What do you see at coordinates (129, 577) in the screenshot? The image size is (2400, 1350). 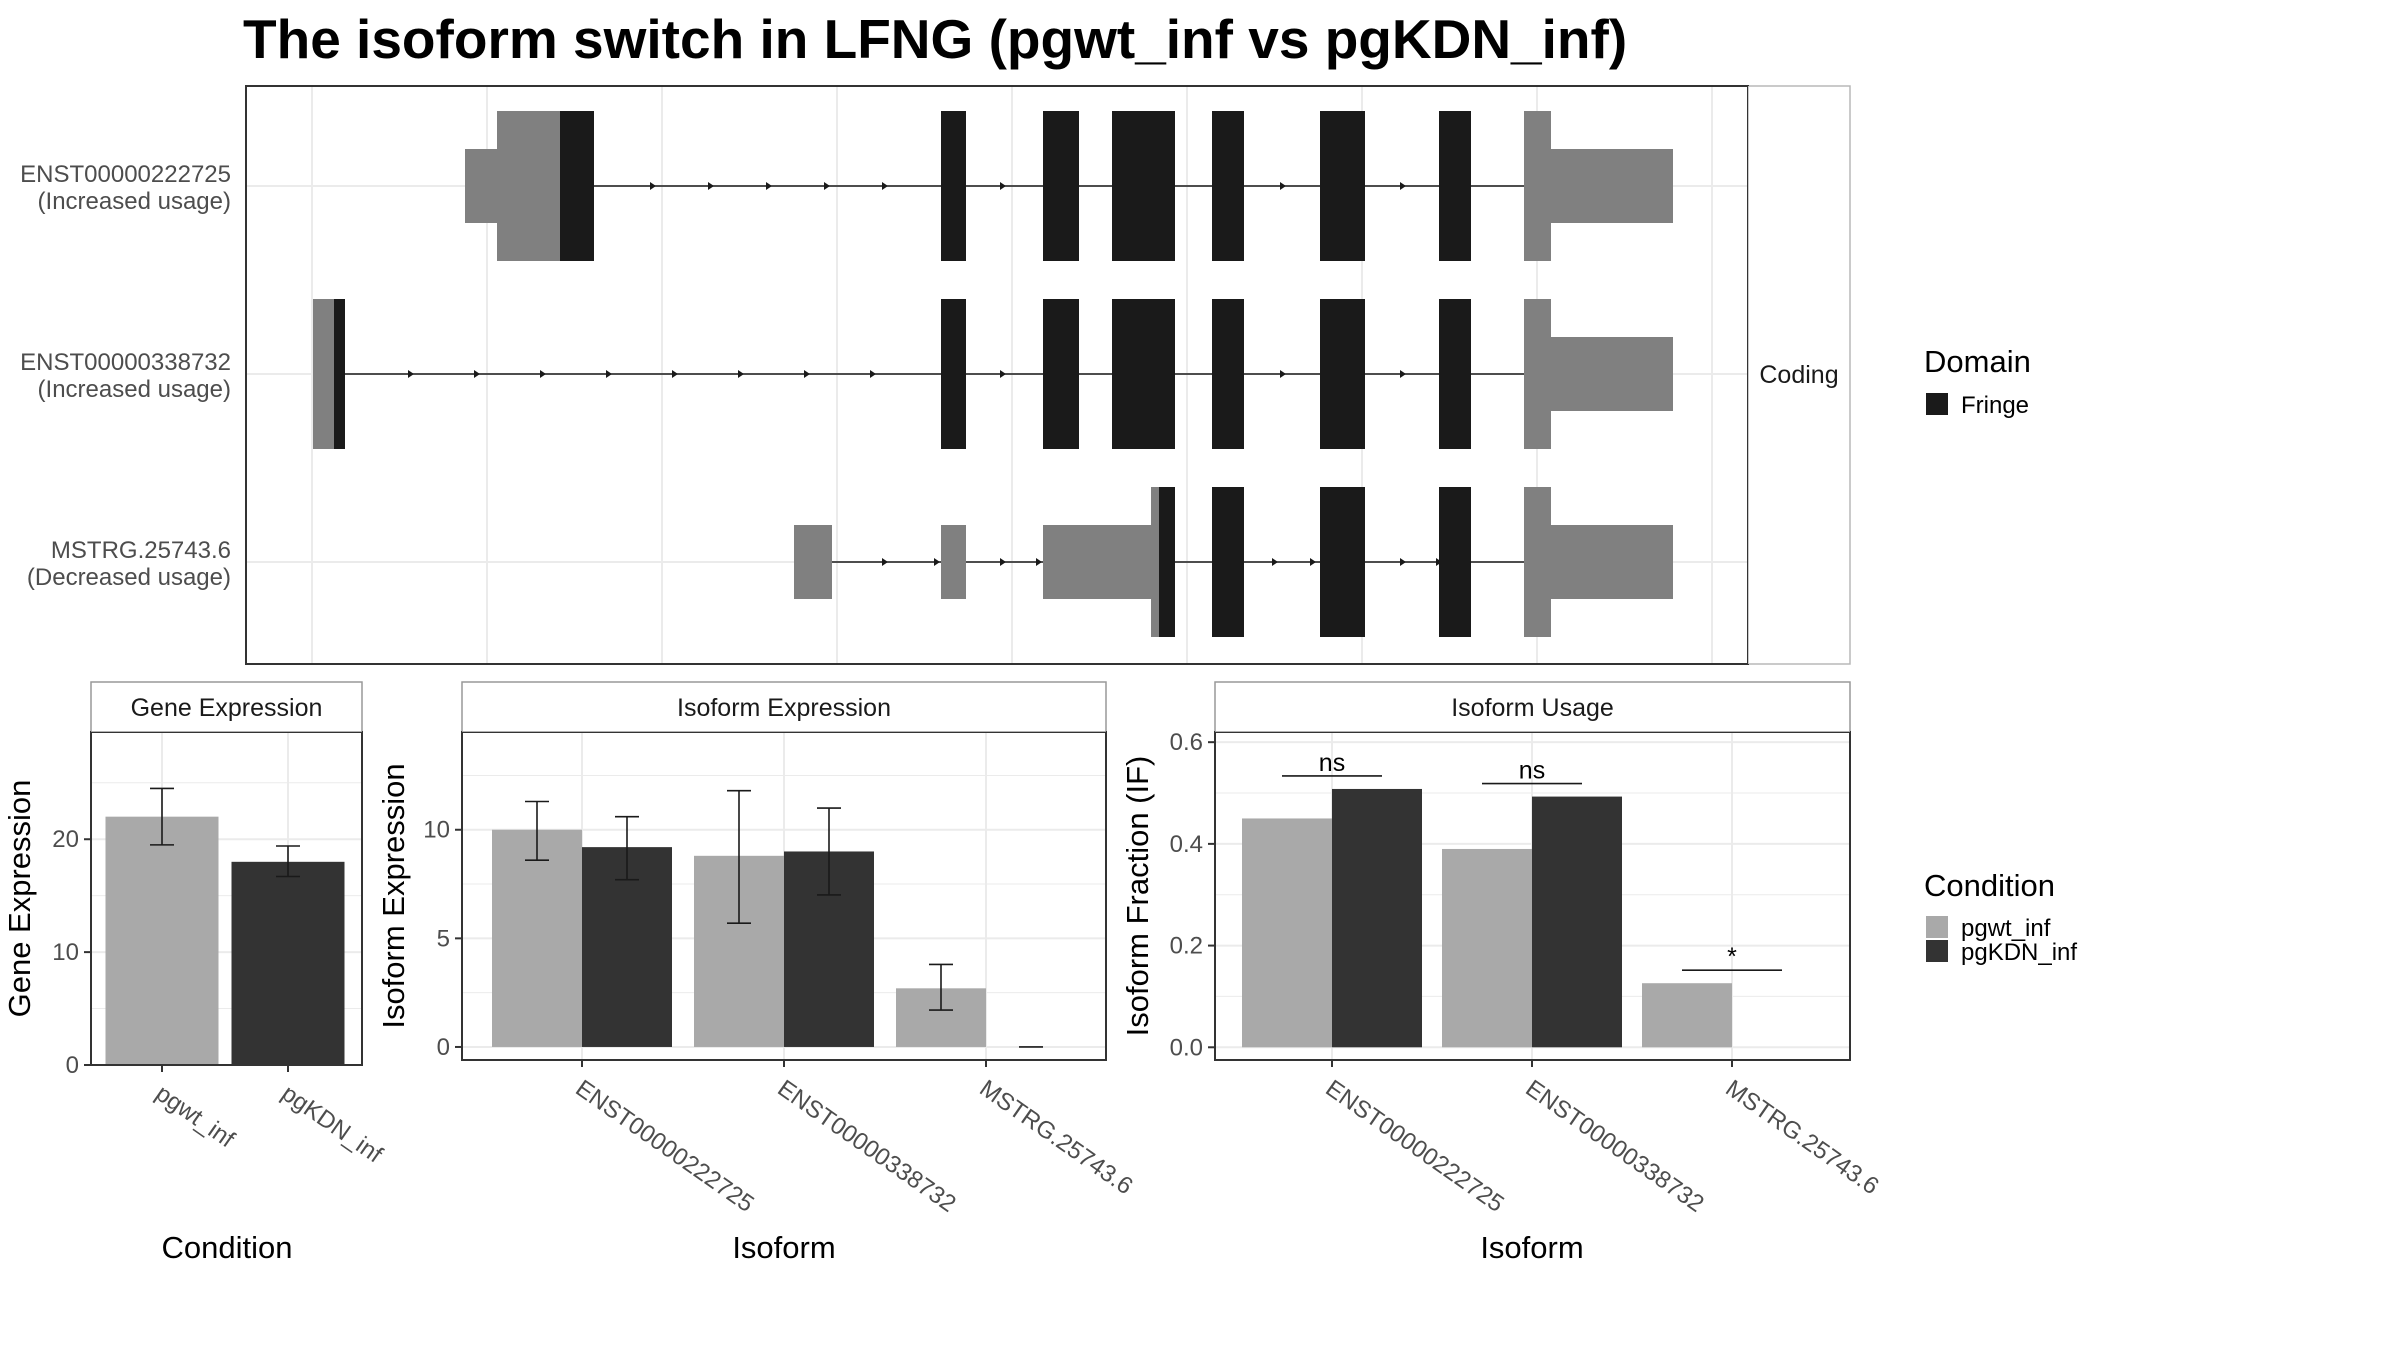 I see `transcript-label-3-usage: (Decreased usage)` at bounding box center [129, 577].